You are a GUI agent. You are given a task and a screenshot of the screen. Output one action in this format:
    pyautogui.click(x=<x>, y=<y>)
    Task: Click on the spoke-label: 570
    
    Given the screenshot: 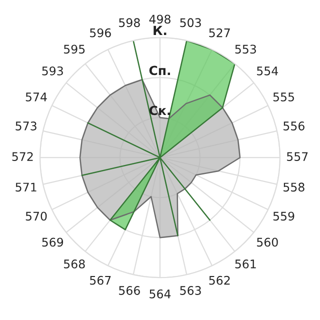 What is the action you would take?
    pyautogui.click(x=36, y=216)
    